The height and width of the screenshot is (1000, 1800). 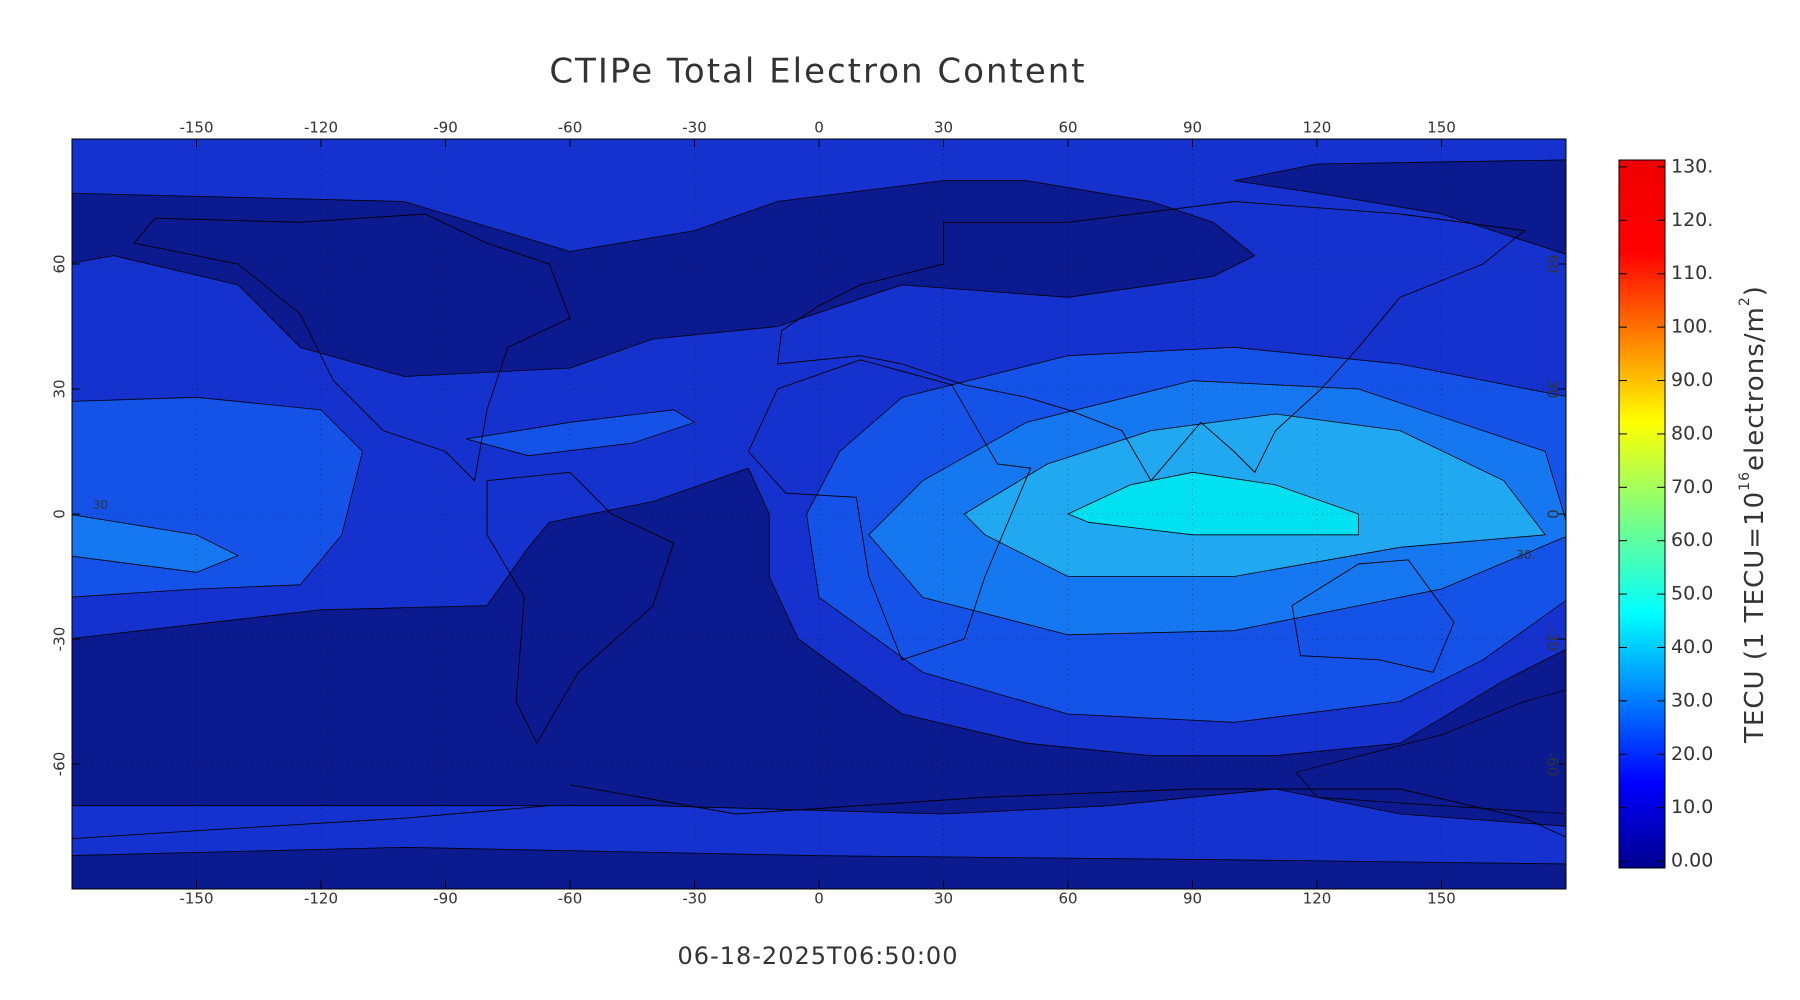 What do you see at coordinates (1642, 514) in the screenshot?
I see `colorbar` at bounding box center [1642, 514].